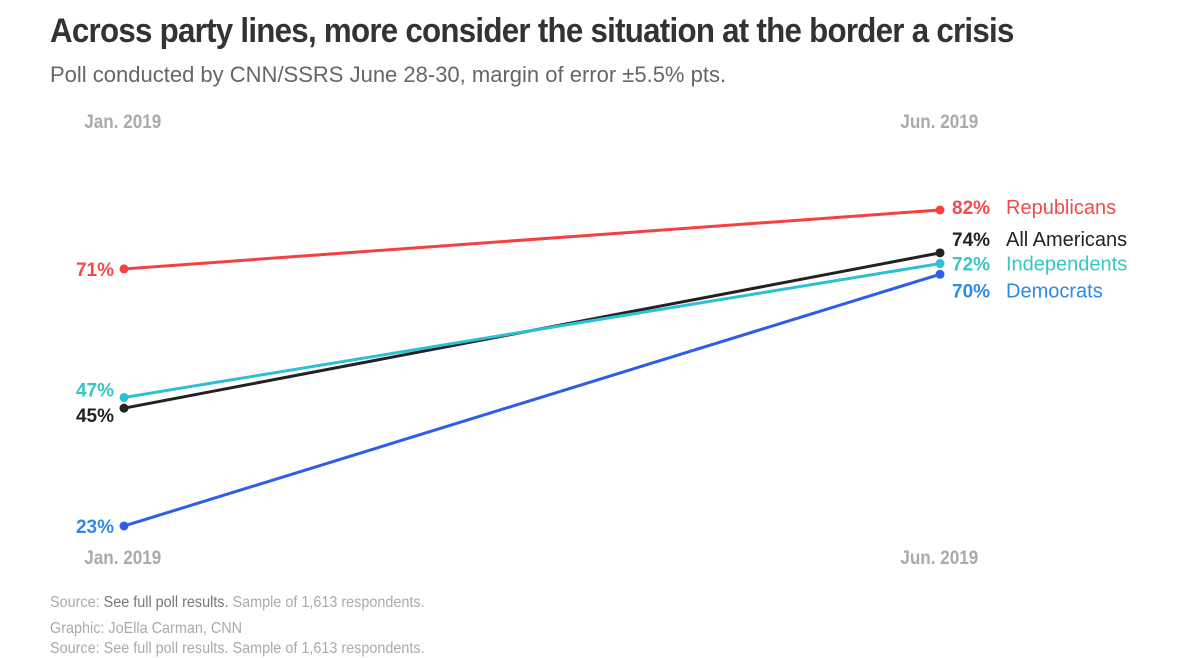  Describe the element at coordinates (971, 240) in the screenshot. I see `end-label-all-americans: 74%` at that location.